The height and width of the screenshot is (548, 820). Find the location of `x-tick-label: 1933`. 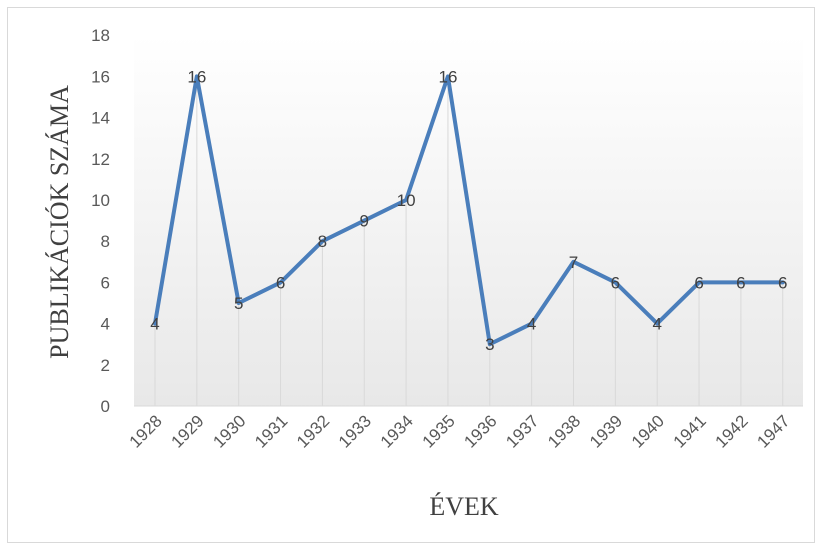

x-tick-label: 1933 is located at coordinates (355, 431).